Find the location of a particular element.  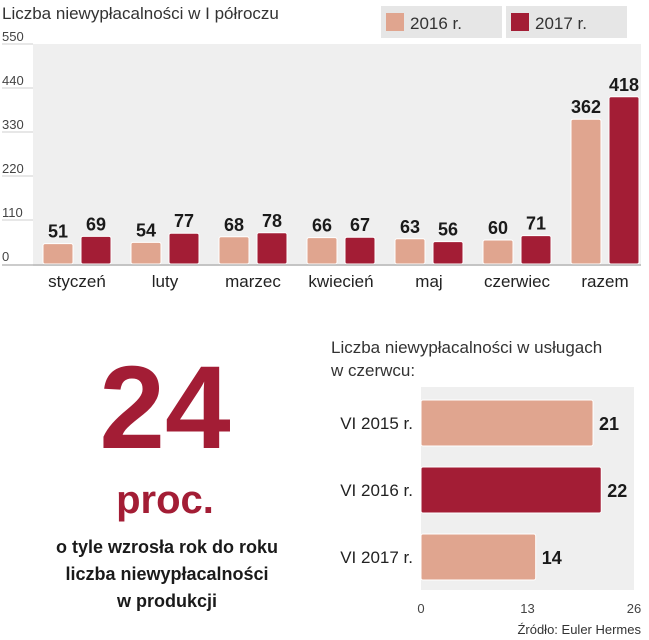

x-tick-0: 0 is located at coordinates (420, 608).